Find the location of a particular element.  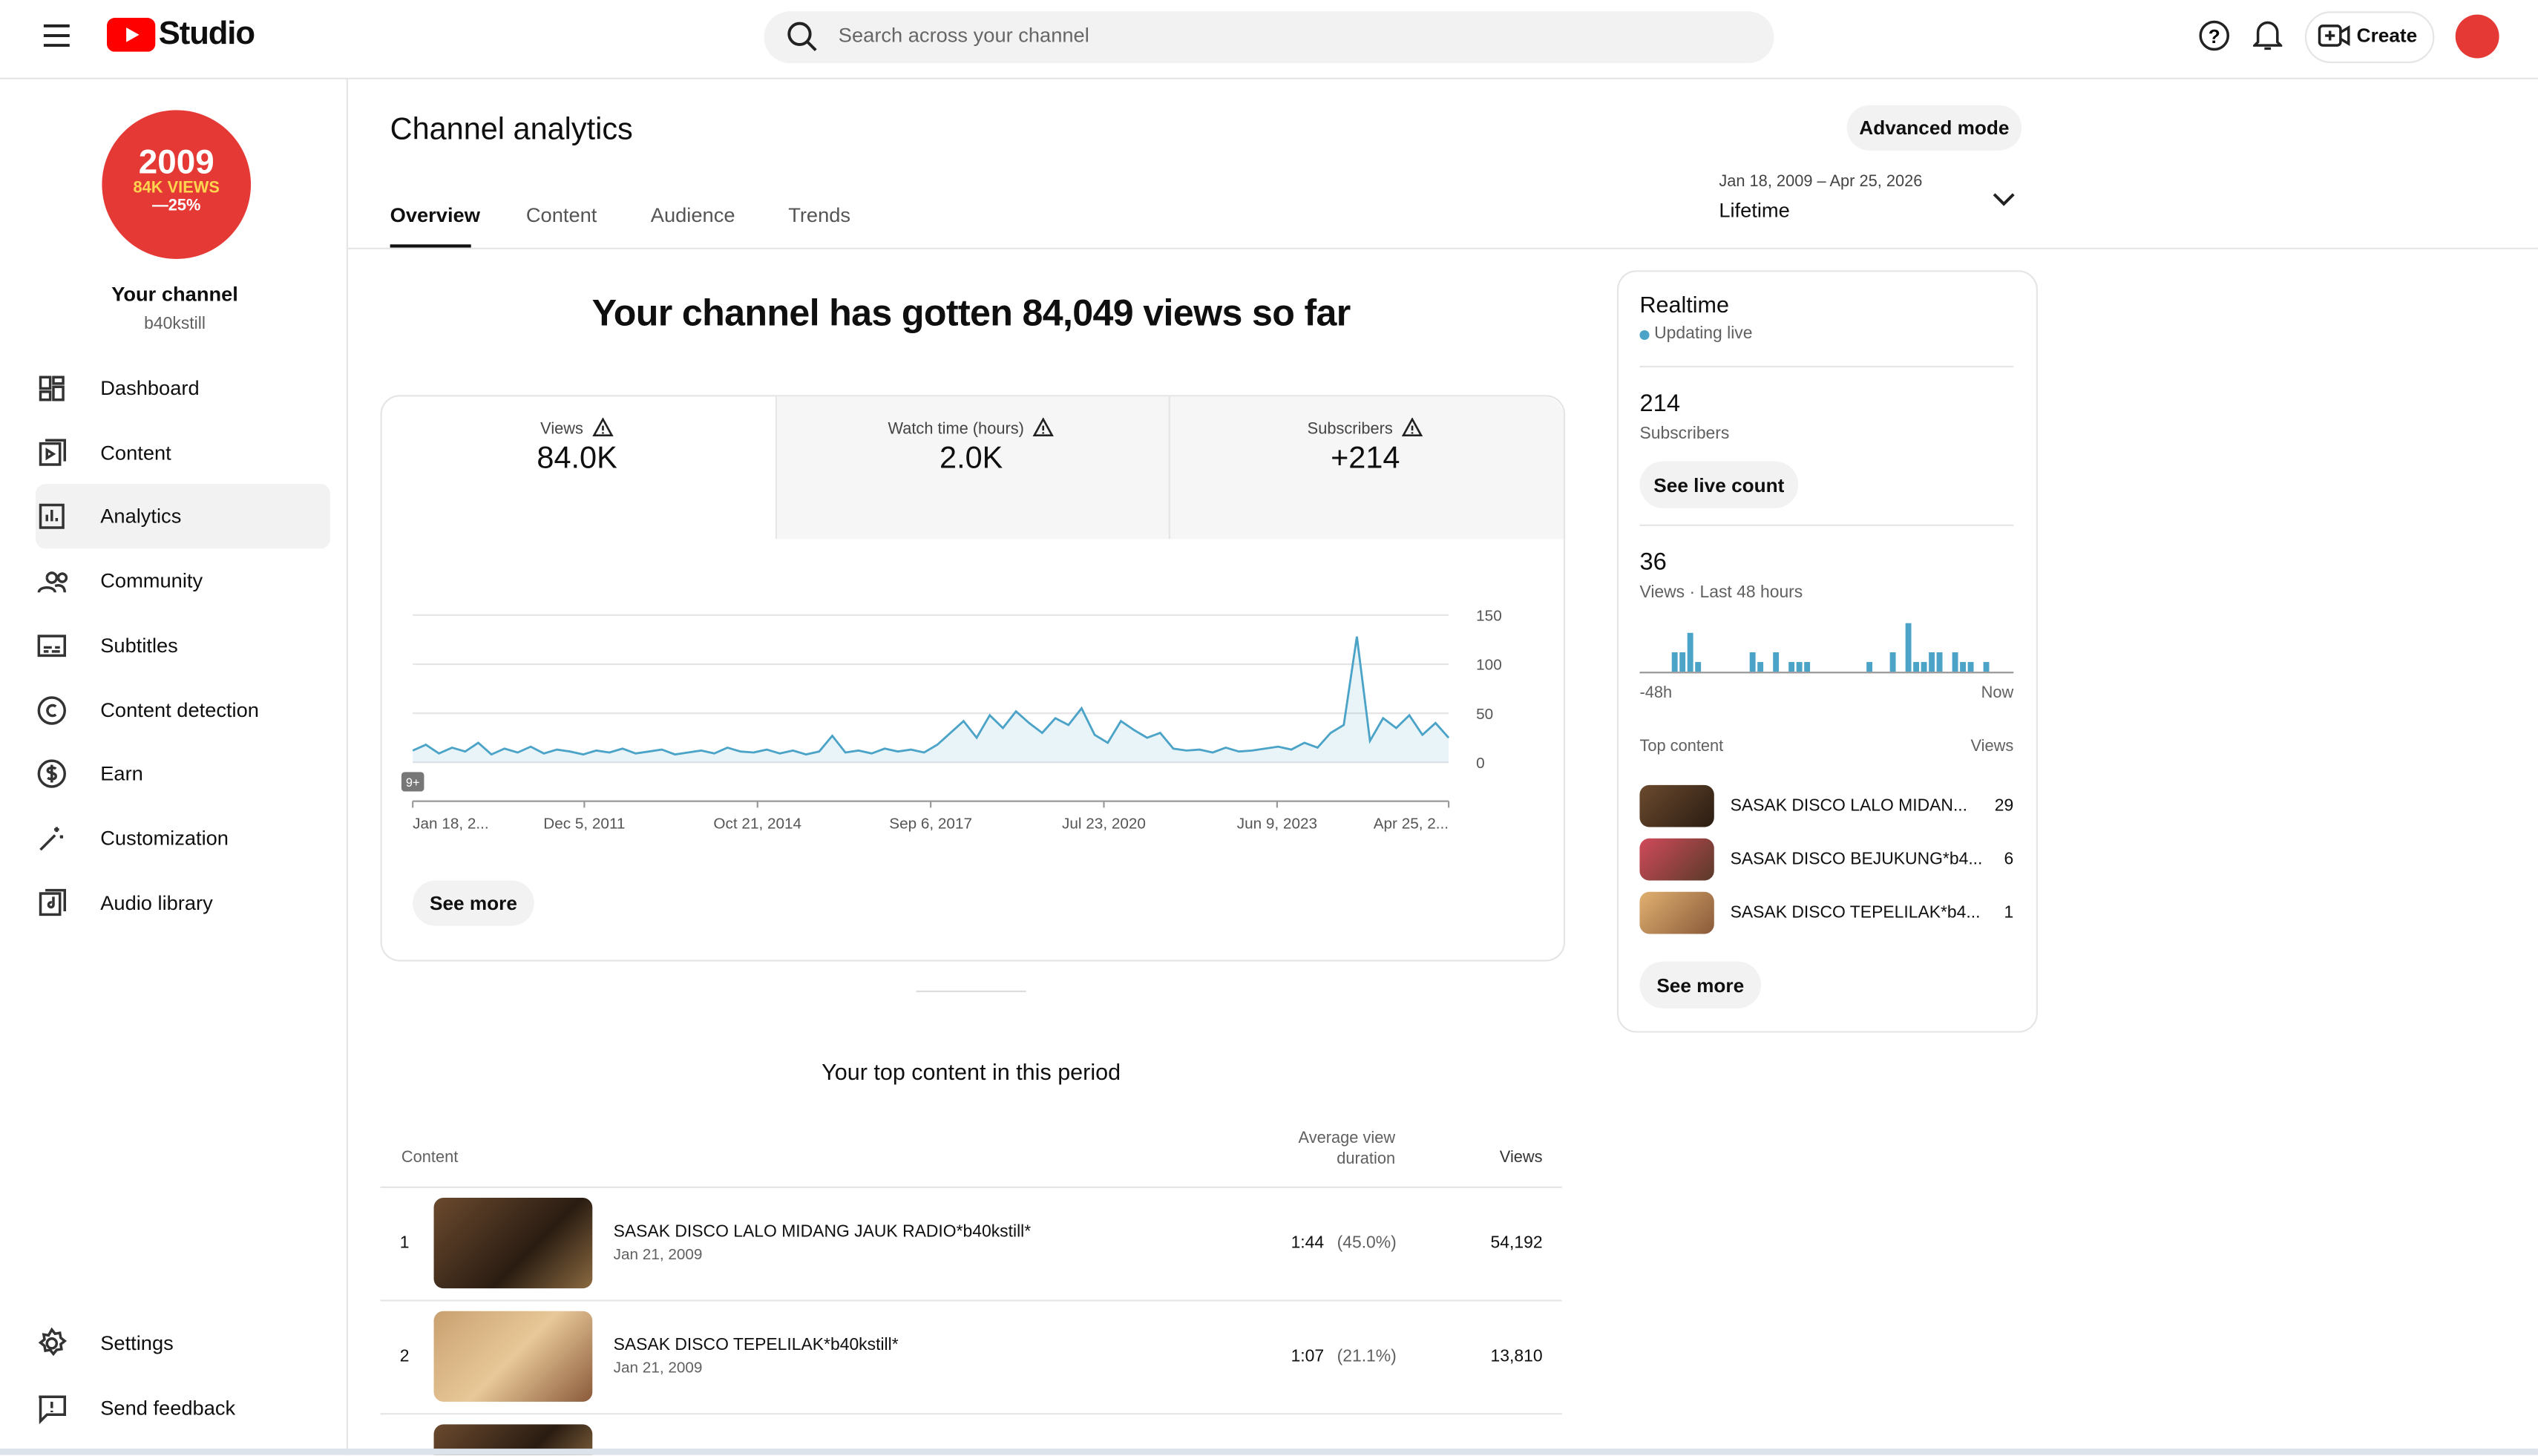

help-icon: ? is located at coordinates (2214, 36).